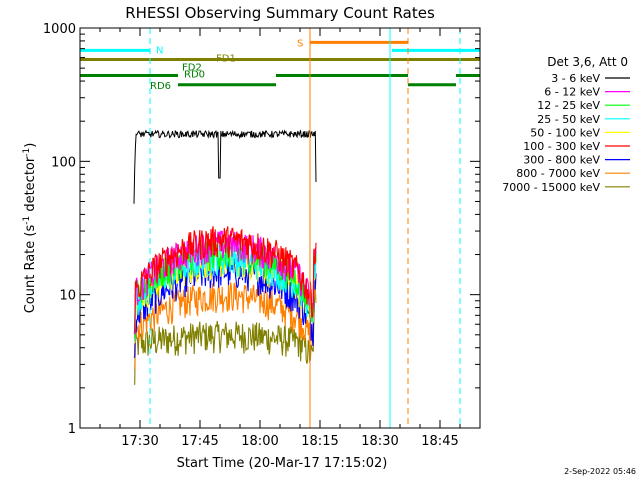 The height and width of the screenshot is (480, 640). I want to click on x-axis-label: Start Time (20-Mar-17 17:15:02), so click(282, 463).